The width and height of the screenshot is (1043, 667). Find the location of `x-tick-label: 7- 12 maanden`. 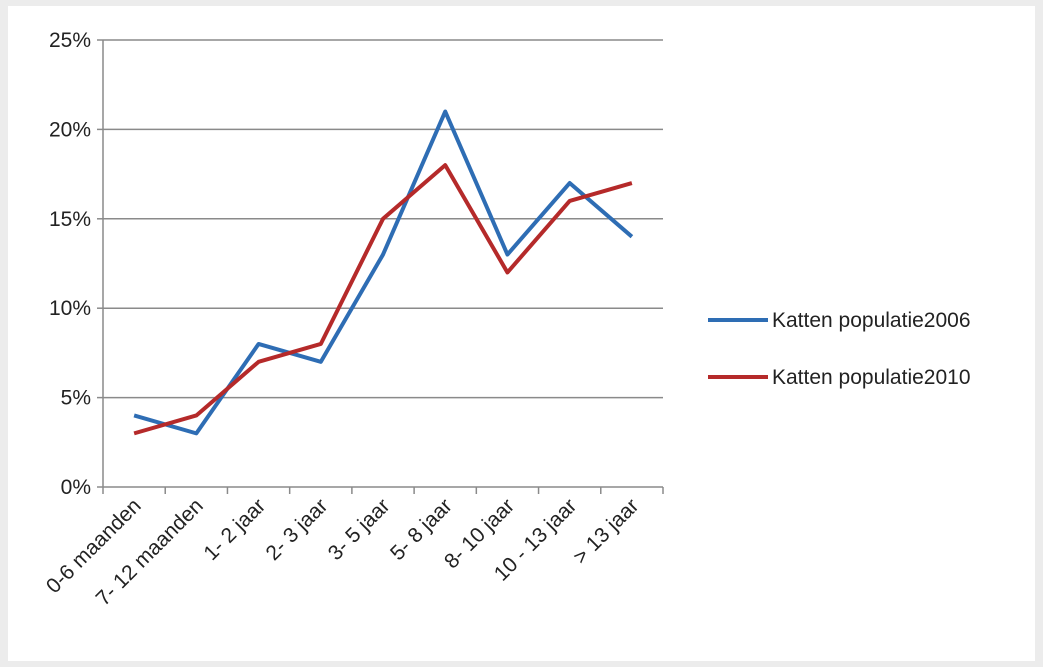

x-tick-label: 7- 12 maanden is located at coordinates (150, 552).